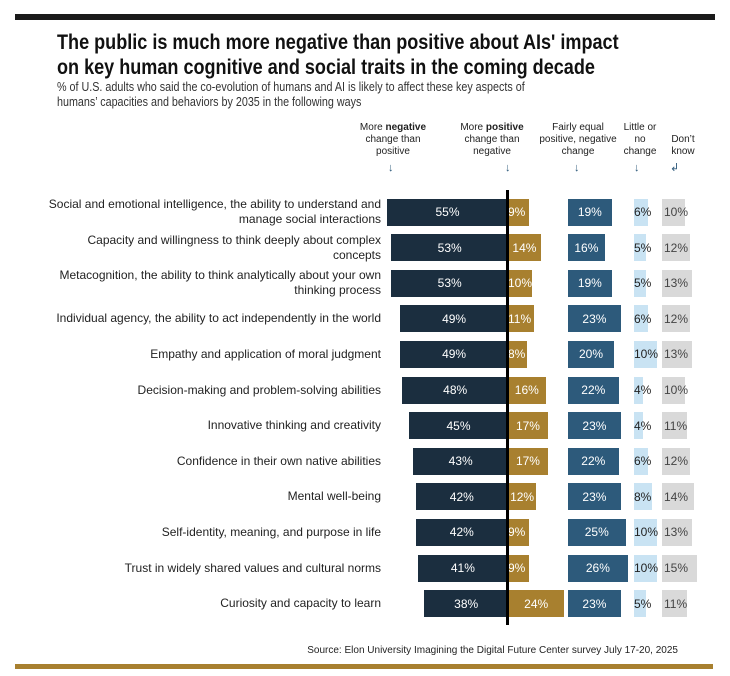  What do you see at coordinates (590, 212) in the screenshot?
I see `equal-bar: 19%` at bounding box center [590, 212].